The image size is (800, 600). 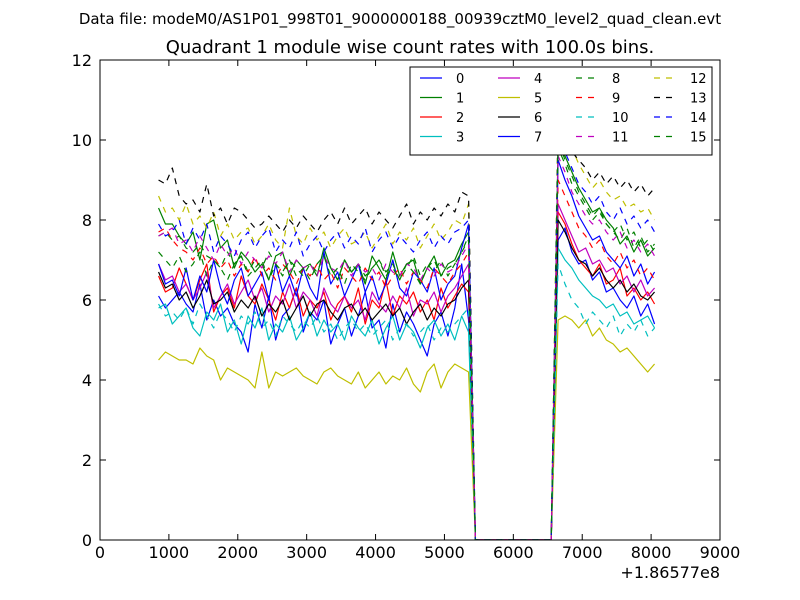 I want to click on legend-label-9: 9, so click(x=616, y=99).